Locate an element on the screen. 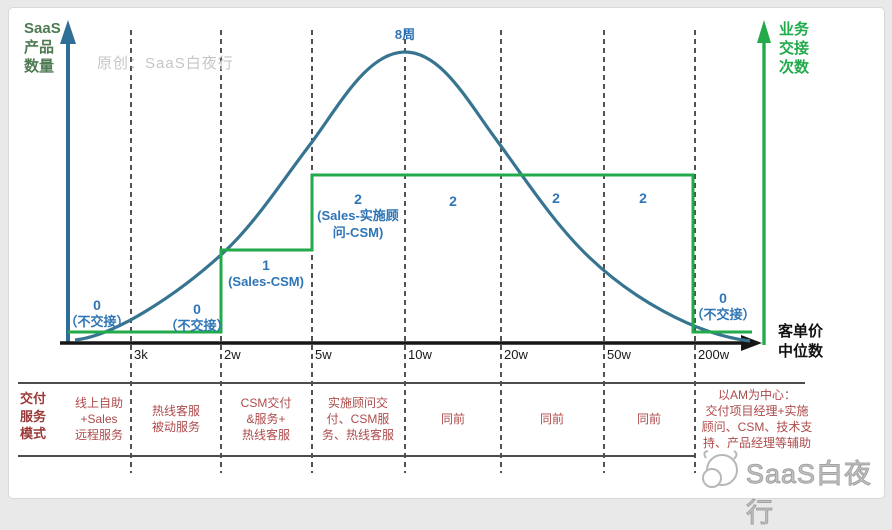 This screenshot has width=892, height=530. watermark-text: 原创：SaaS白夜行 is located at coordinates (165, 63).